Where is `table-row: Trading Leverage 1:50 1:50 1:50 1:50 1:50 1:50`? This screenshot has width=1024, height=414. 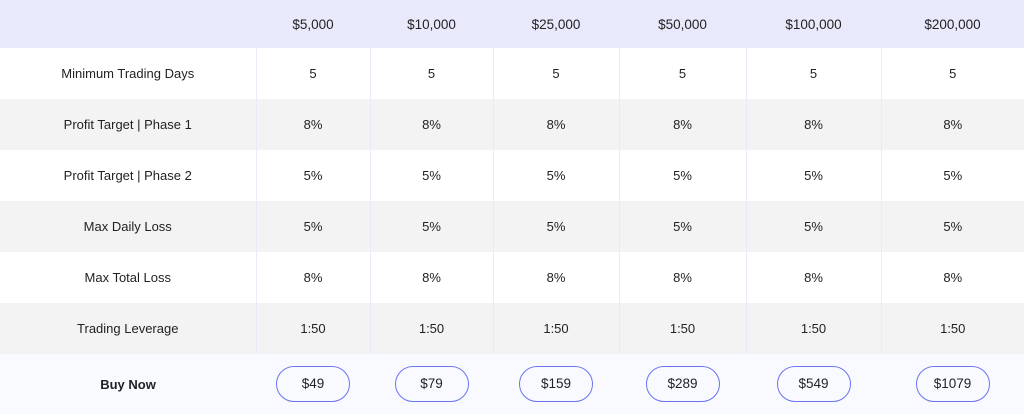 table-row: Trading Leverage 1:50 1:50 1:50 1:50 1:50 1:50 is located at coordinates (512, 328).